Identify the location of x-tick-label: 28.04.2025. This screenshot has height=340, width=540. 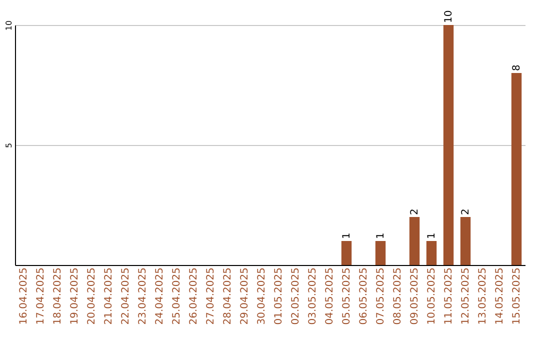
(228, 296).